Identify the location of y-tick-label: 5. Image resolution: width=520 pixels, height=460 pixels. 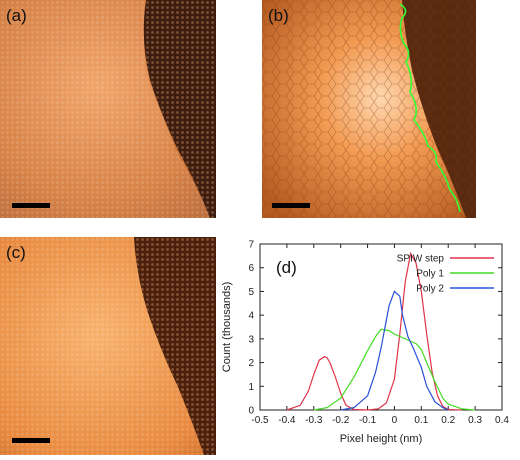
(251, 292).